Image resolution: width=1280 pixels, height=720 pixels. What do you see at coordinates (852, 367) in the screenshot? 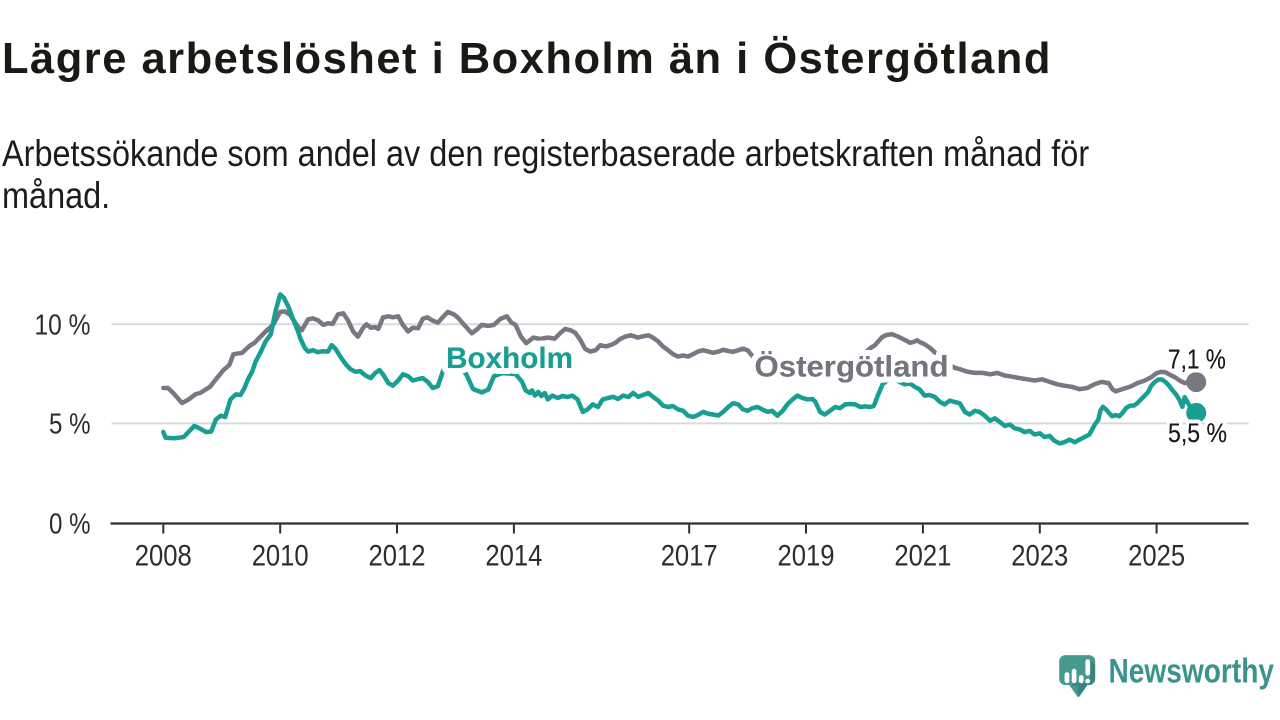
I see `svg-text: Östergötland` at bounding box center [852, 367].